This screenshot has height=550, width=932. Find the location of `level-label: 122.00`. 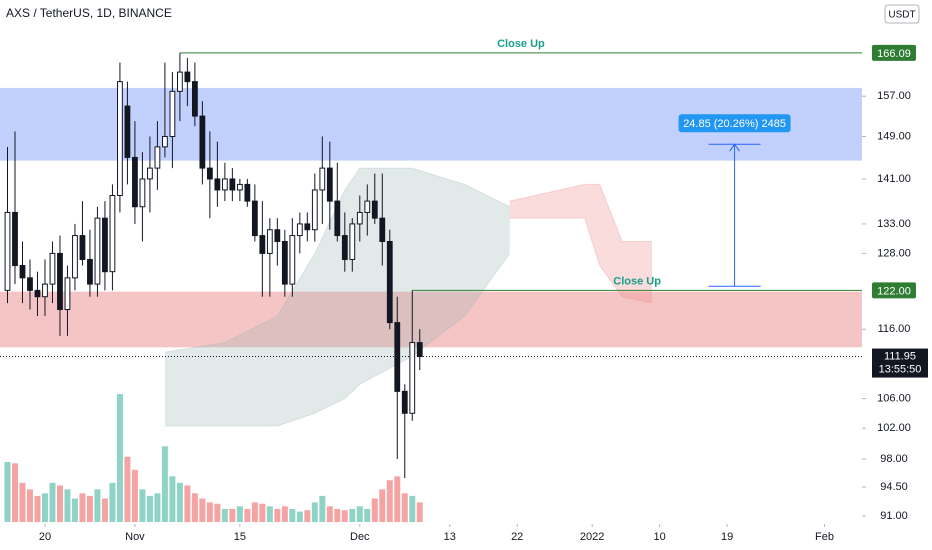

level-label: 122.00 is located at coordinates (894, 291).